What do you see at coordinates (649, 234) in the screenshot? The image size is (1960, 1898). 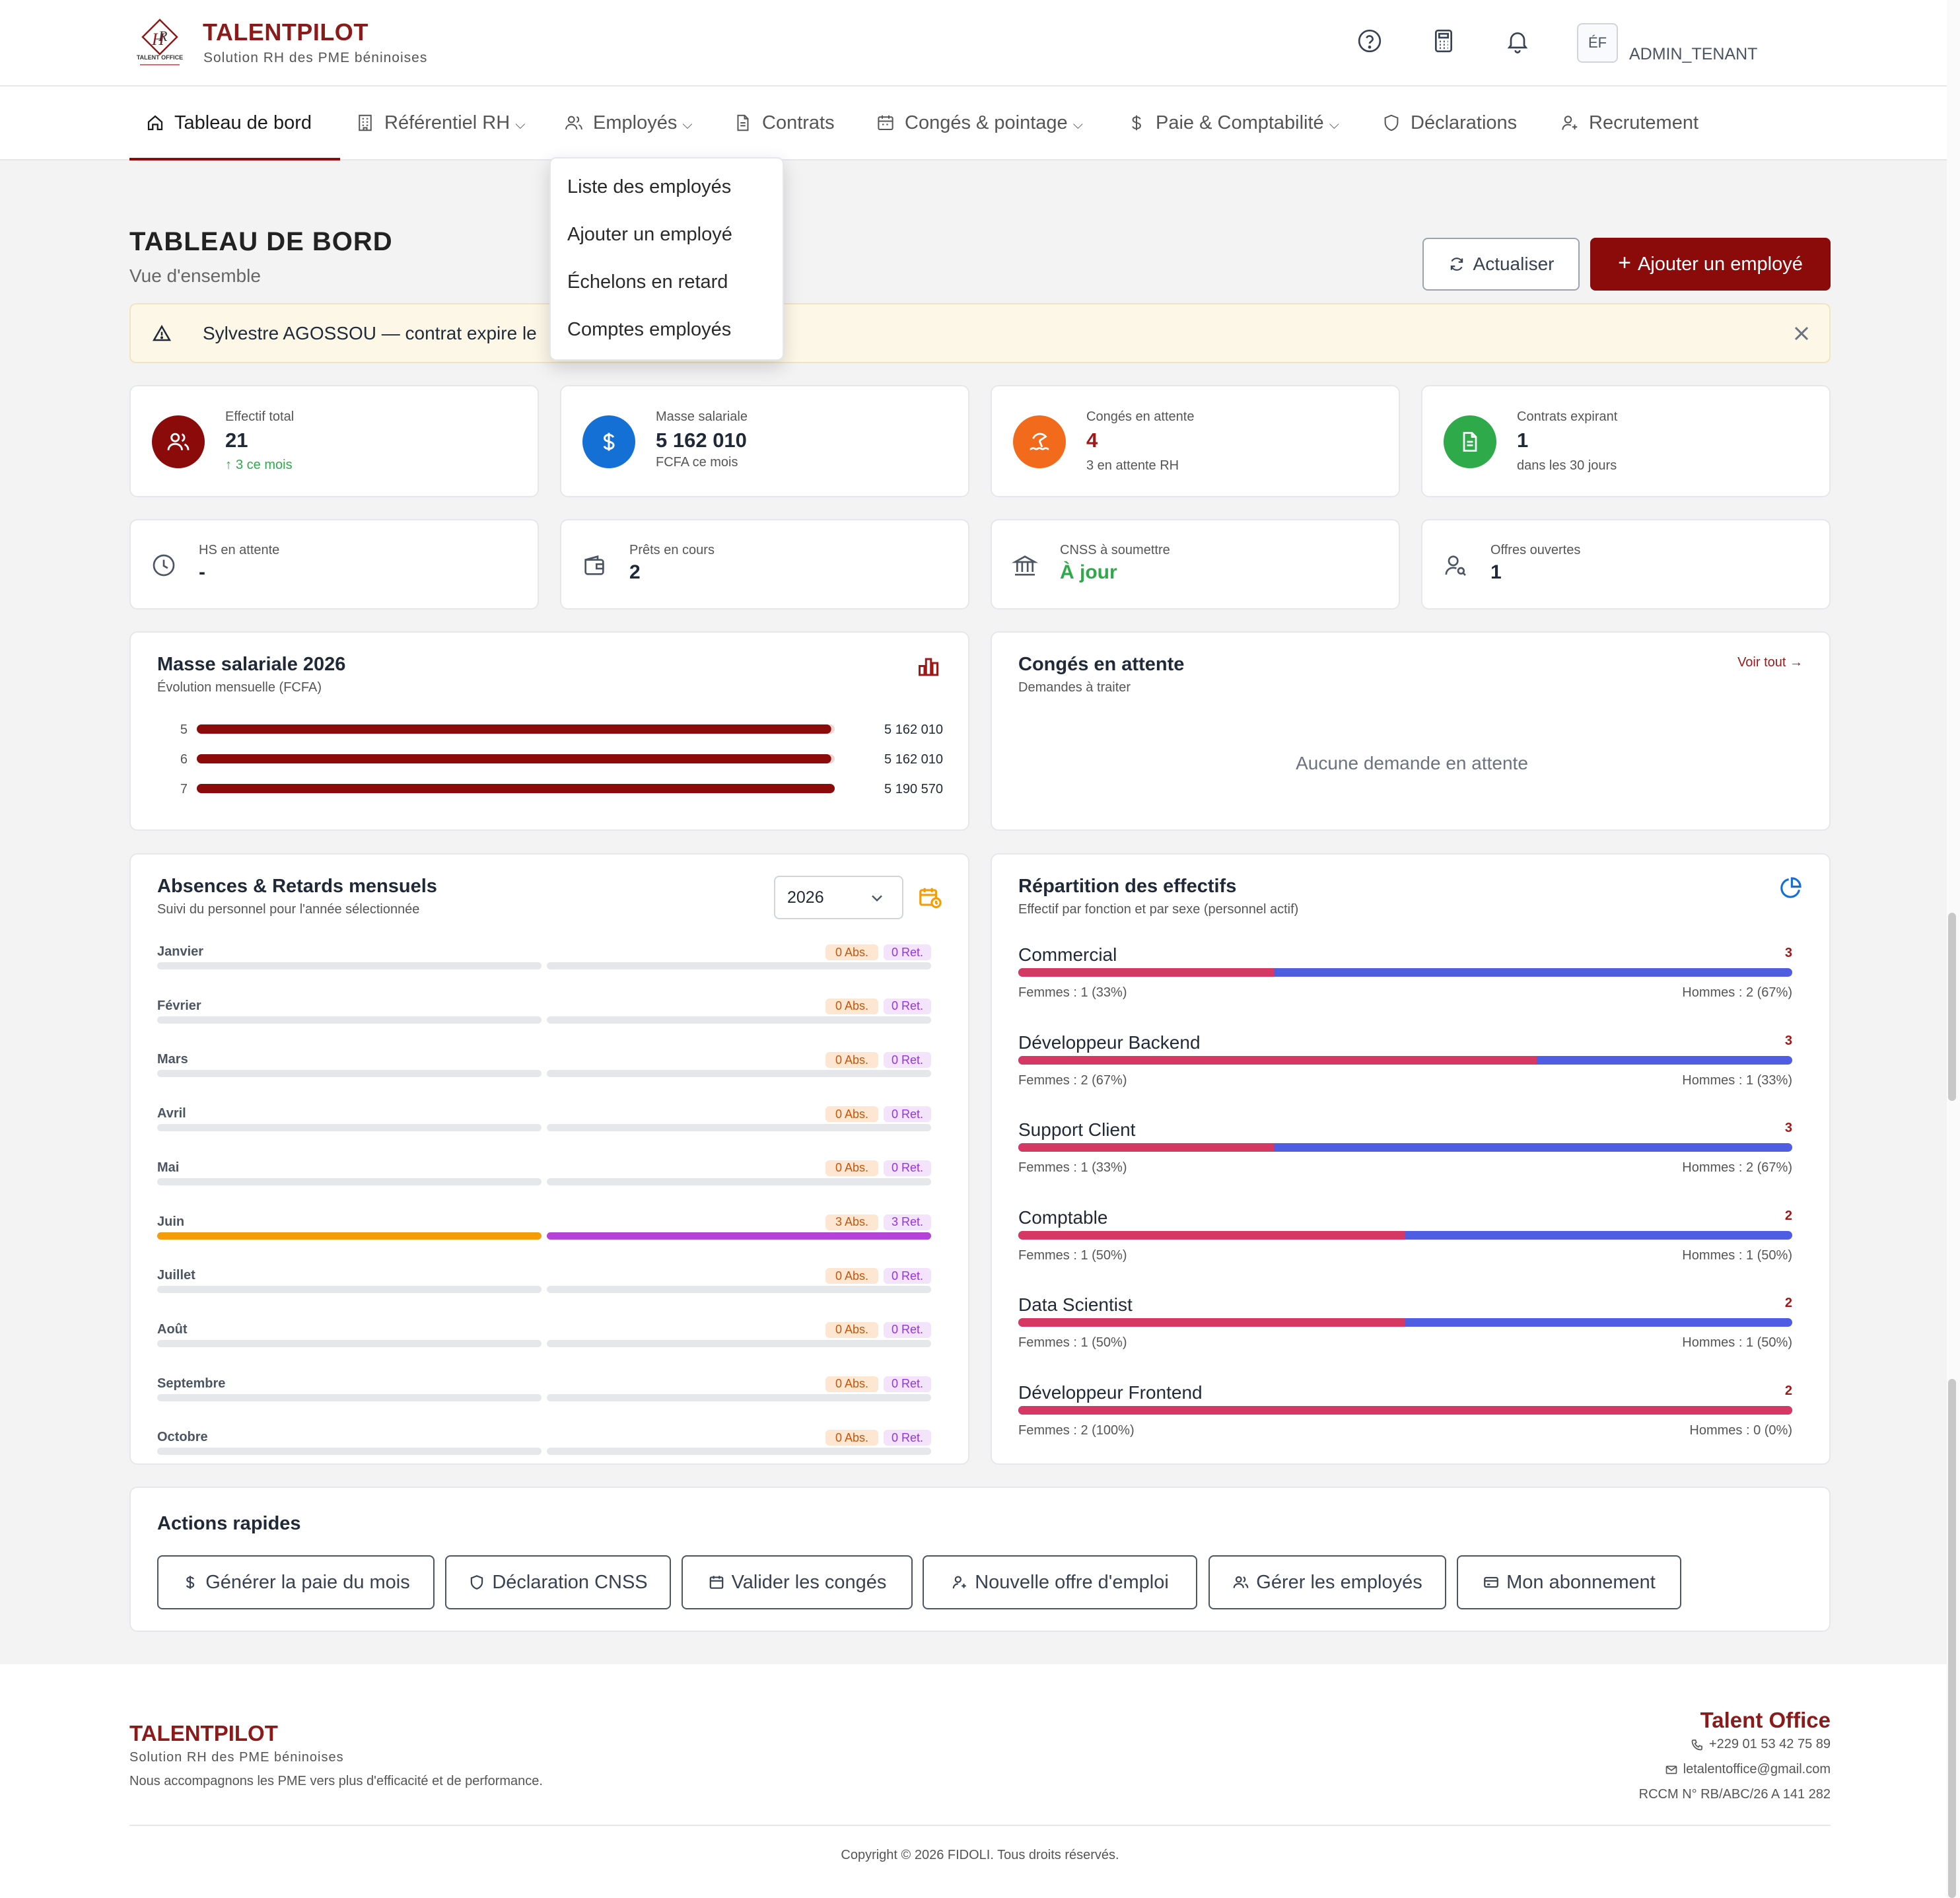 I see `menu-item-ajouter-employe: Ajouter un employé` at bounding box center [649, 234].